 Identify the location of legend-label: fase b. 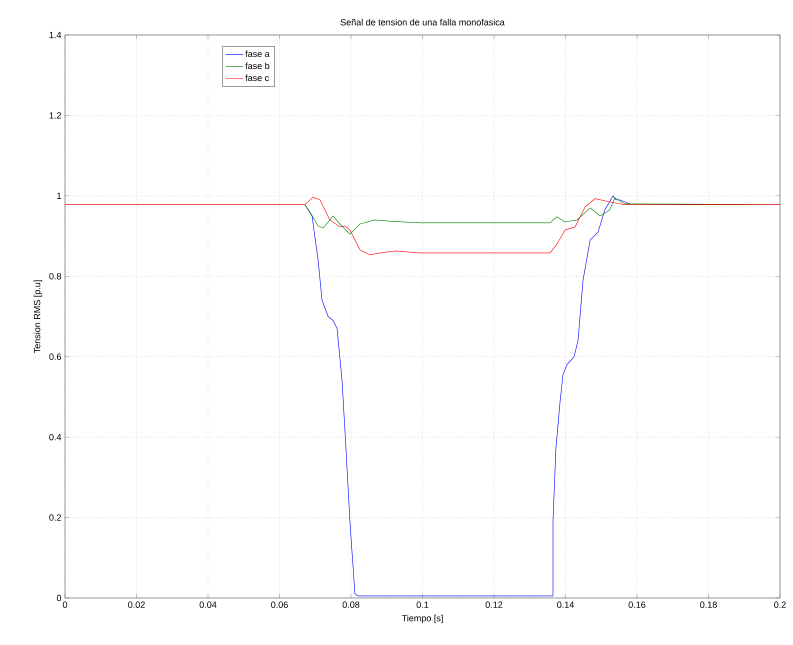
(257, 66).